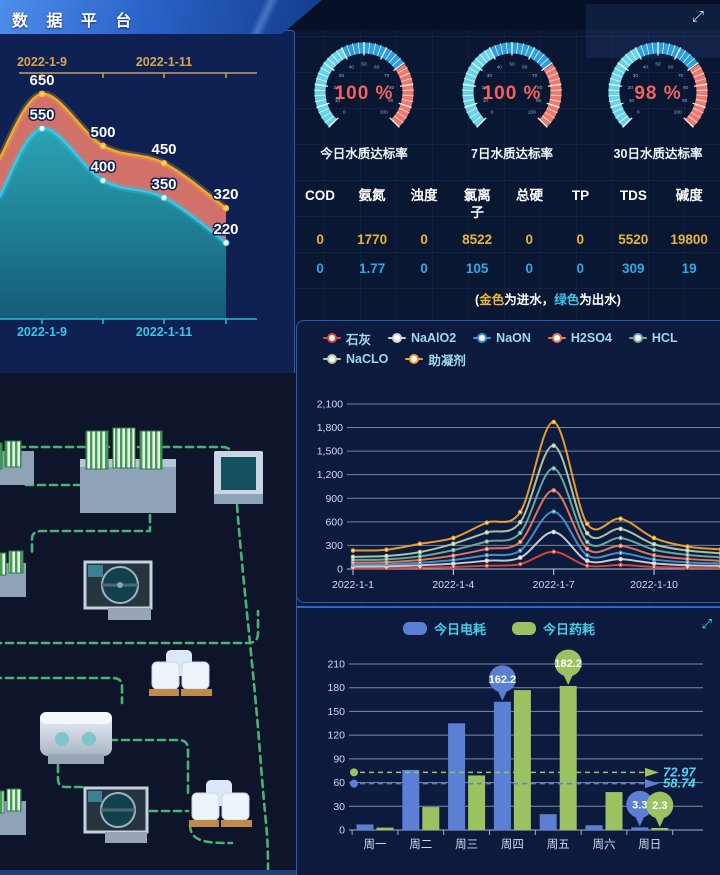  What do you see at coordinates (568, 664) in the screenshot?
I see `svg-text: 182.2` at bounding box center [568, 664].